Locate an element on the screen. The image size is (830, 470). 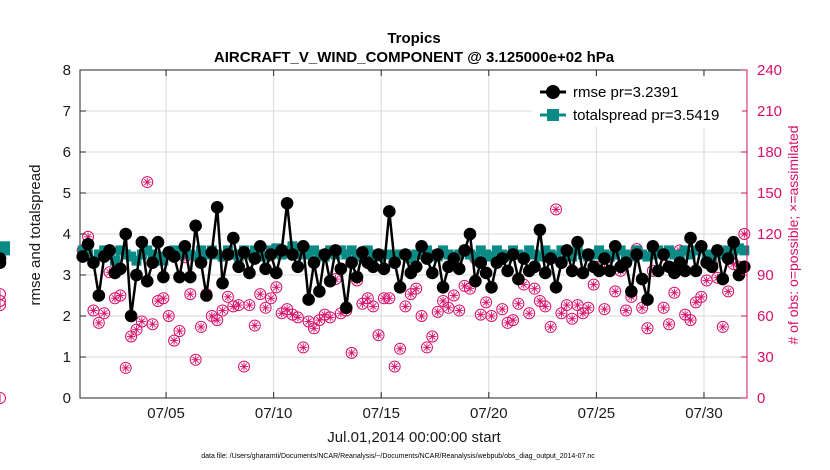
legend-box is located at coordinates (637, 102).